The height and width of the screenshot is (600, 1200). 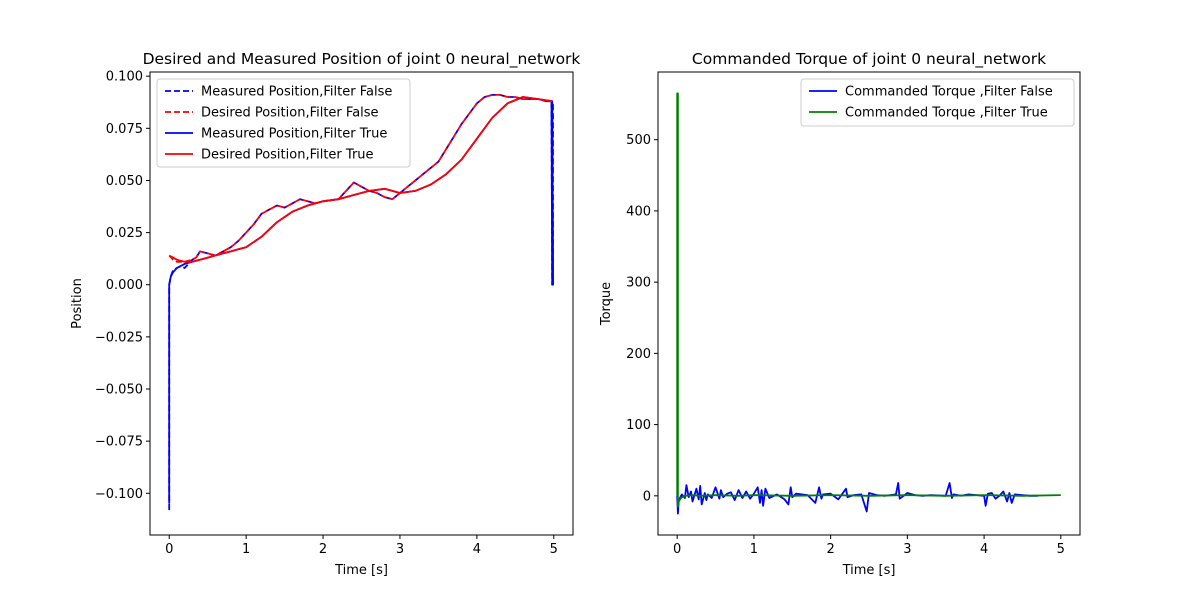 What do you see at coordinates (606, 304) in the screenshot?
I see `y-axis-label: Torque` at bounding box center [606, 304].